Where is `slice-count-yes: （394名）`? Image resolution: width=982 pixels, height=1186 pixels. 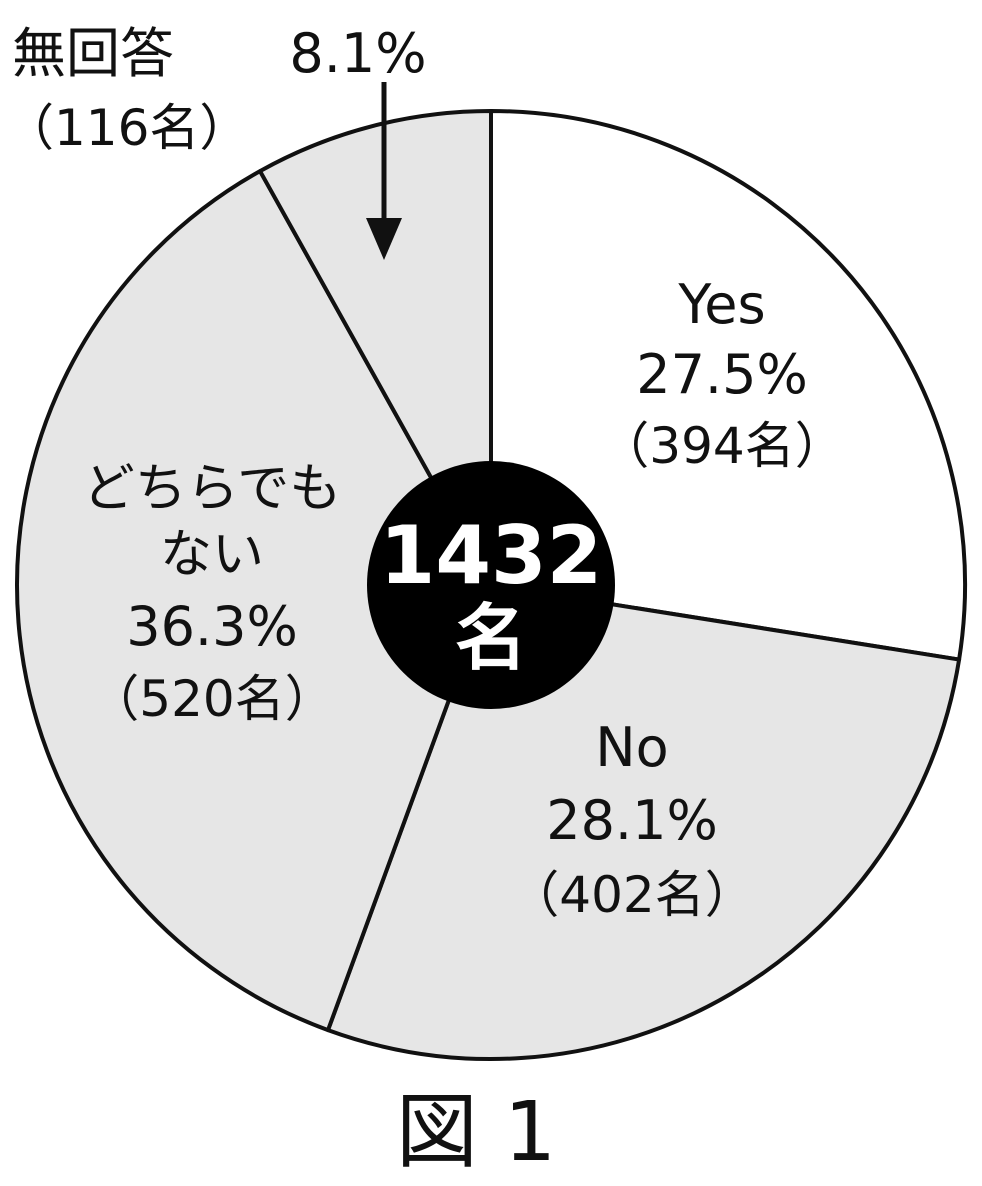
slice-count-yes: （394名） is located at coordinates (721, 446).